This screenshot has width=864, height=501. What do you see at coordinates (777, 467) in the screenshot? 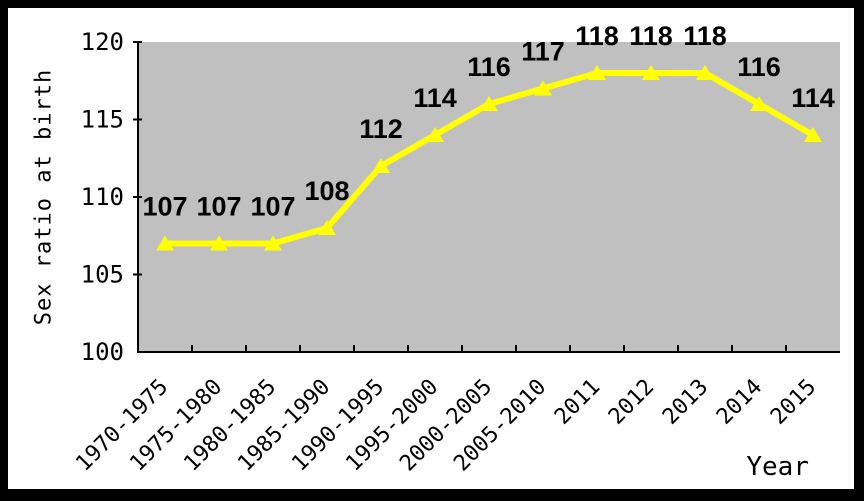
I see `x-axis-title: Year` at bounding box center [777, 467].